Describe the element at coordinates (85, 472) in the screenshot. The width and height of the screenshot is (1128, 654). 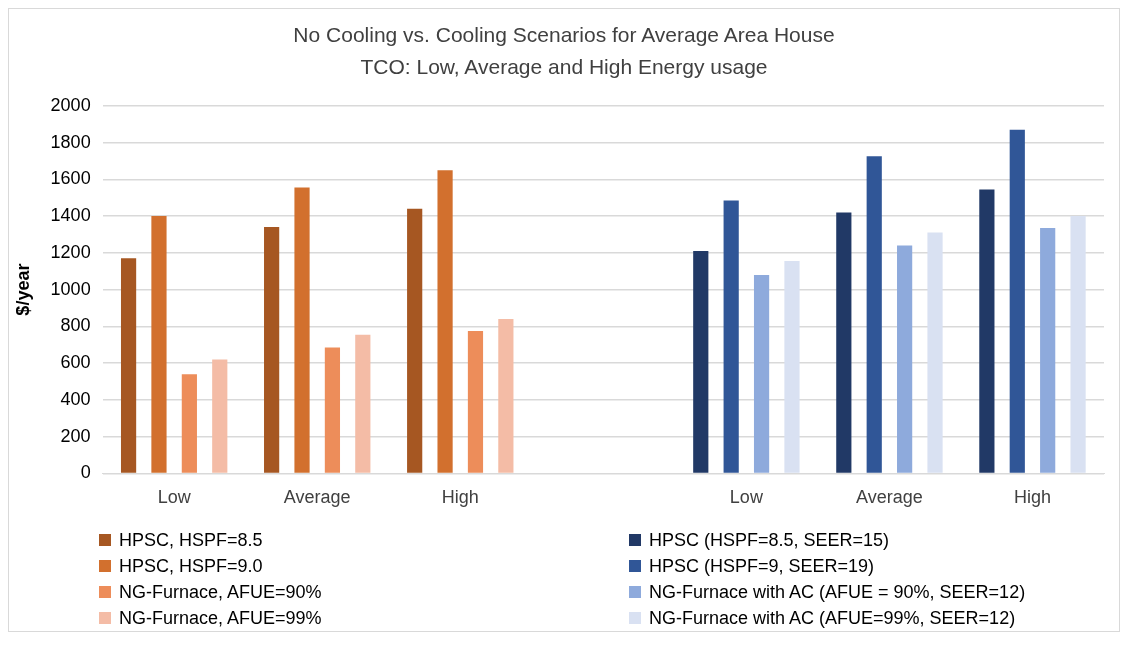
I see `y-tick-label: 0` at that location.